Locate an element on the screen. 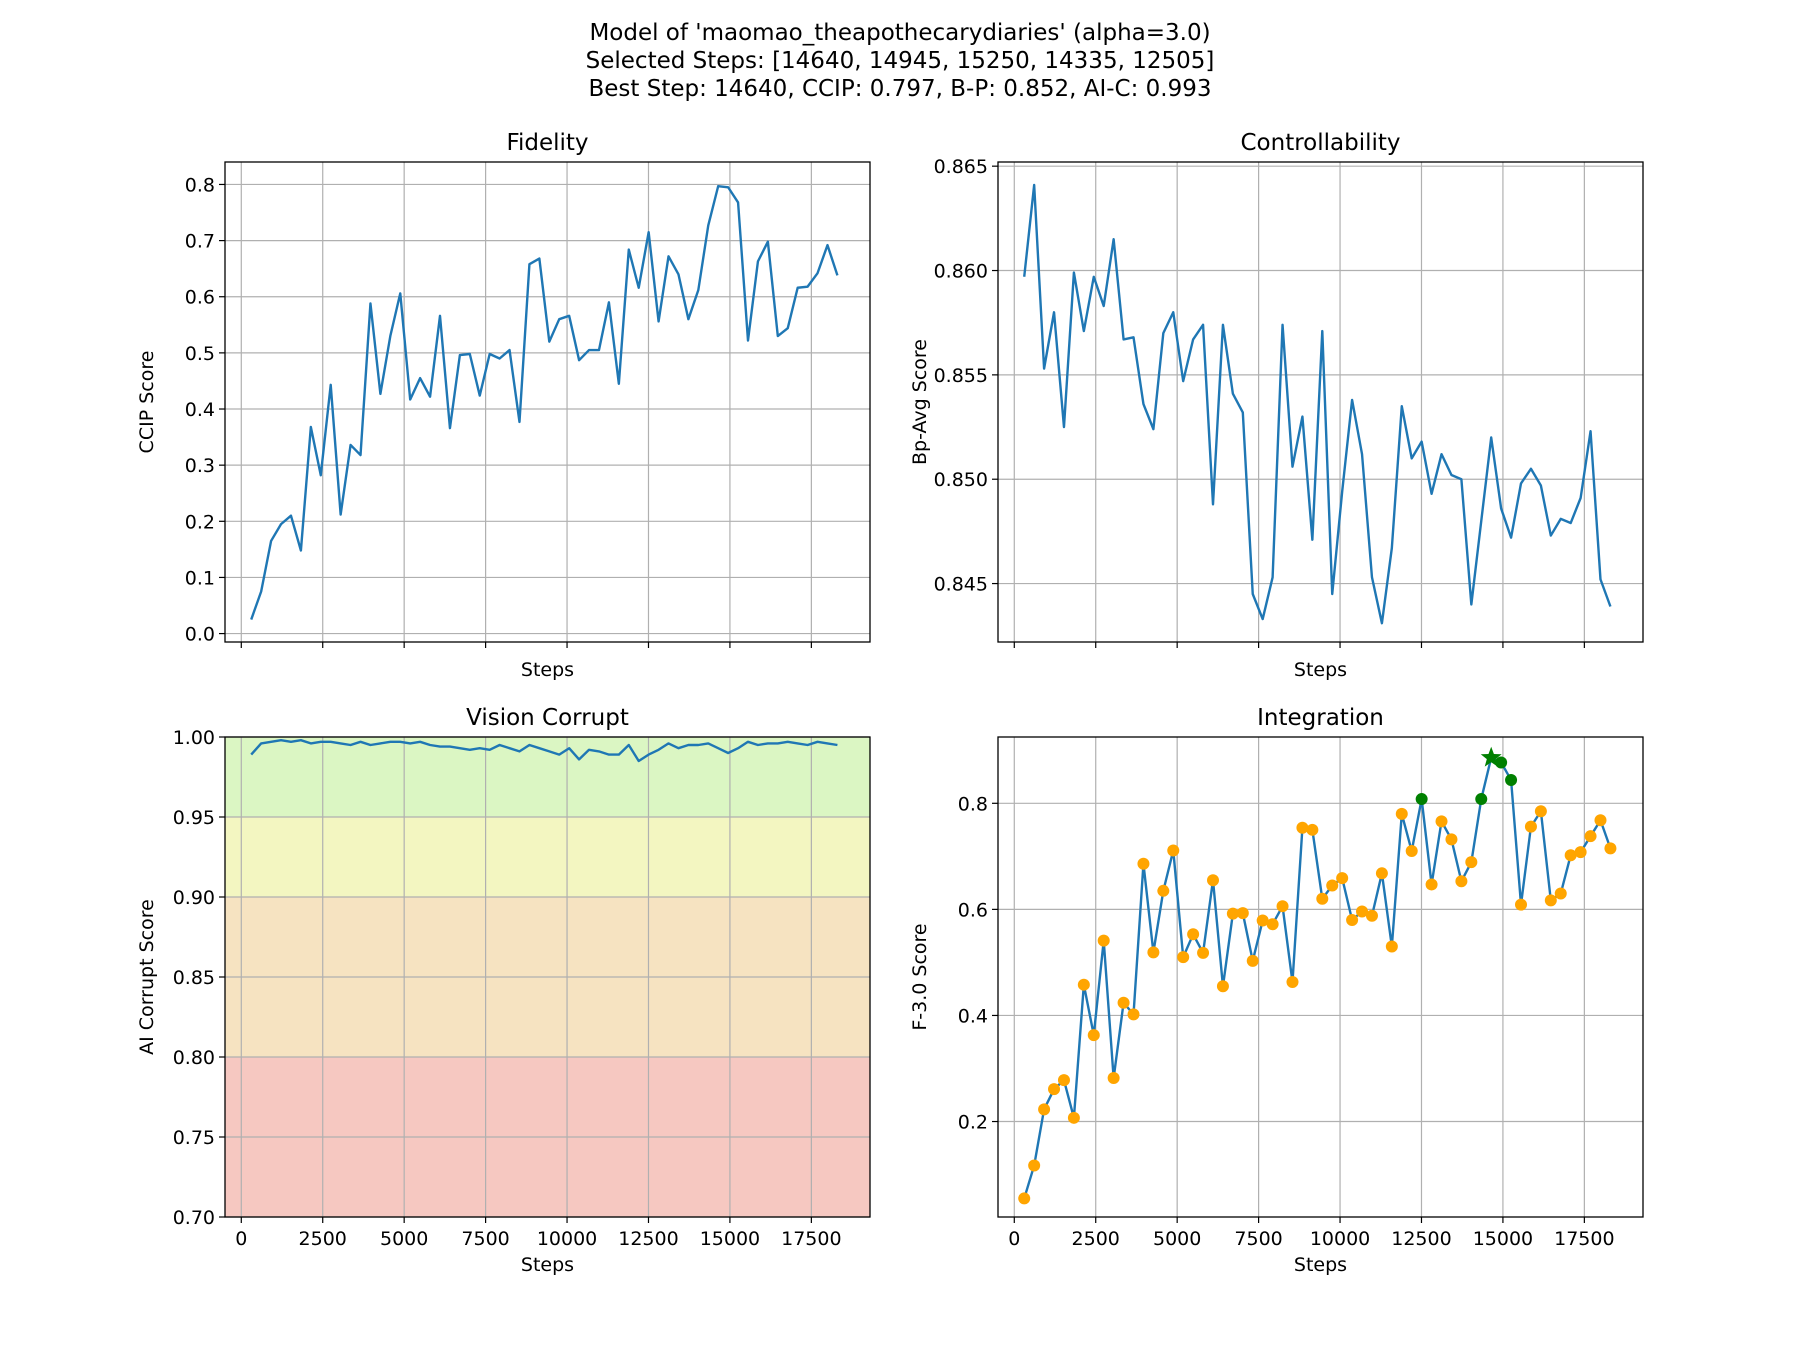 The width and height of the screenshot is (1800, 1350). integration-ylabel: F-3.0 Score is located at coordinates (920, 976).